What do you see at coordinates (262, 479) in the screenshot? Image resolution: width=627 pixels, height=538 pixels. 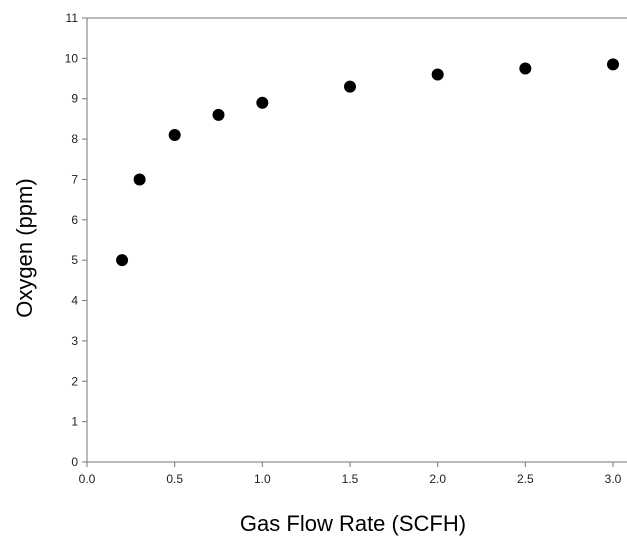 I see `x-tick-label: 1.0` at bounding box center [262, 479].